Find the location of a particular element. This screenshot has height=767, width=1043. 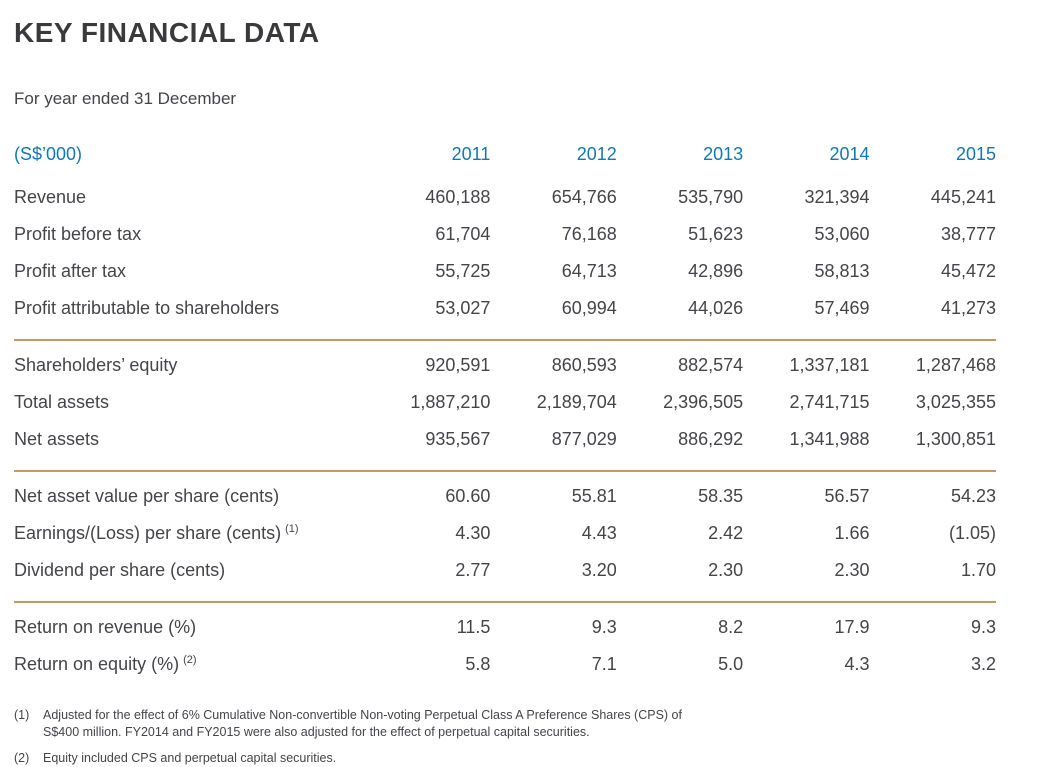

row-label-text: Total assets is located at coordinates (62, 402).